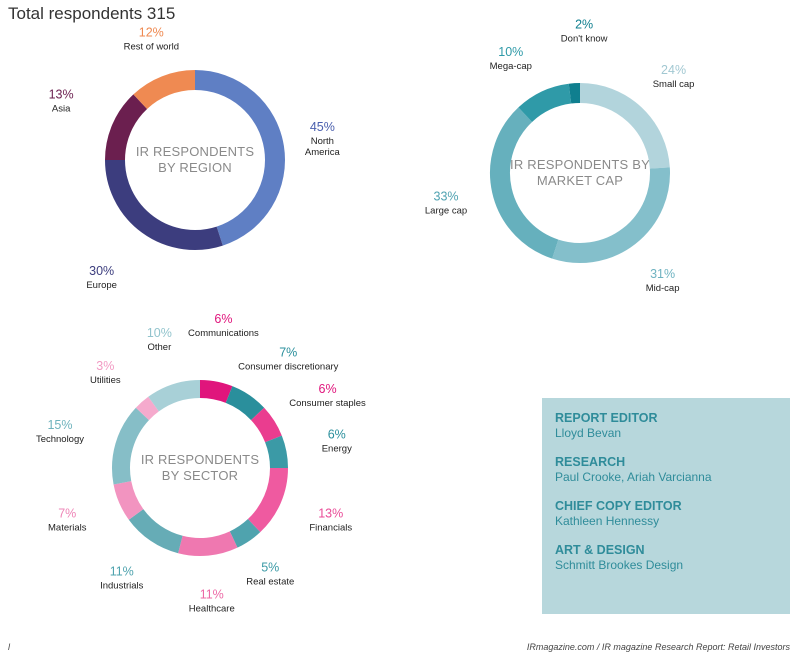 This screenshot has height=666, width=806. I want to click on slice-percent: 5%, so click(270, 567).